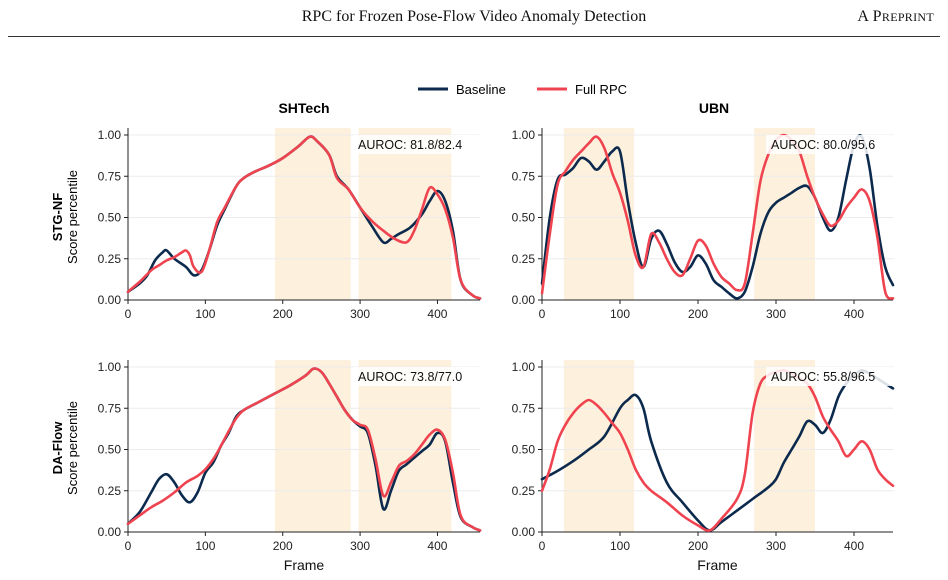 The height and width of the screenshot is (580, 948). Describe the element at coordinates (57, 217) in the screenshot. I see `row-label-stg-nf: STG-NF` at that location.